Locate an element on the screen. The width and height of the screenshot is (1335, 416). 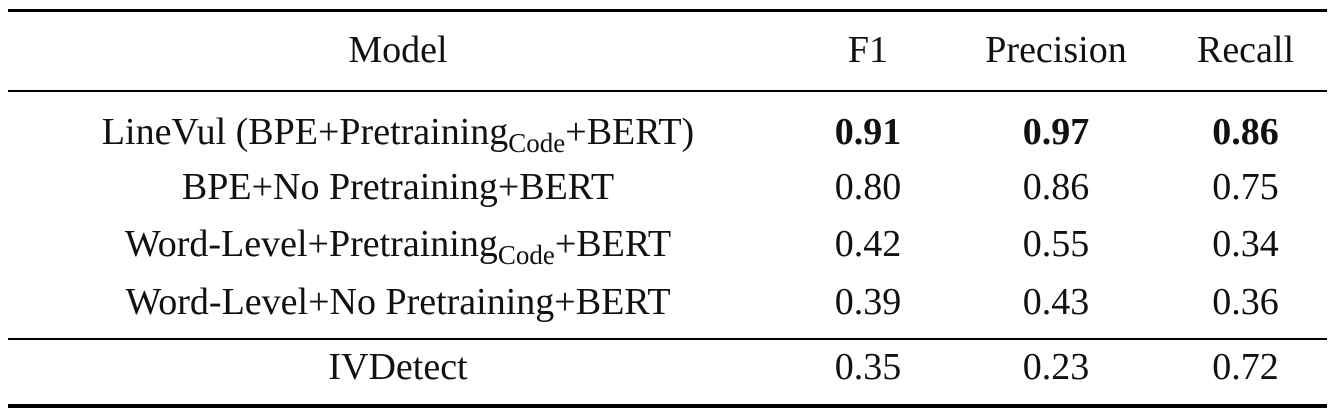
header-precision: Precision is located at coordinates (1056, 50).